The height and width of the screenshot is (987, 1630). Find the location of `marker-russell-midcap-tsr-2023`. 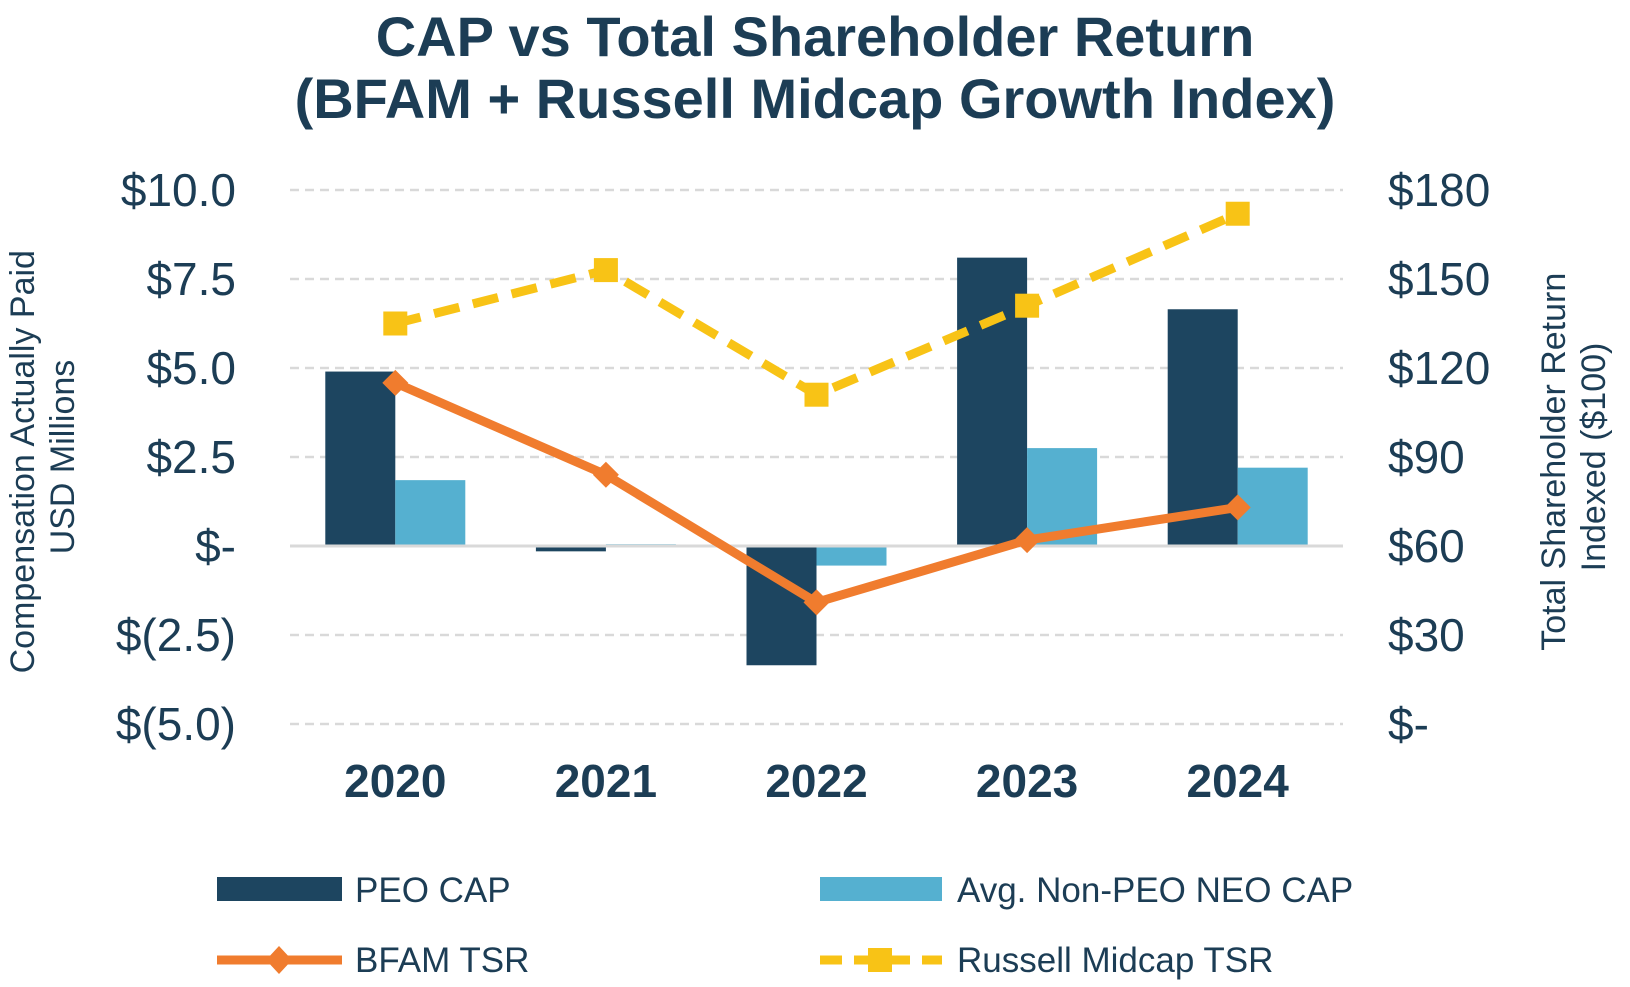

marker-russell-midcap-tsr-2023 is located at coordinates (1027, 305).